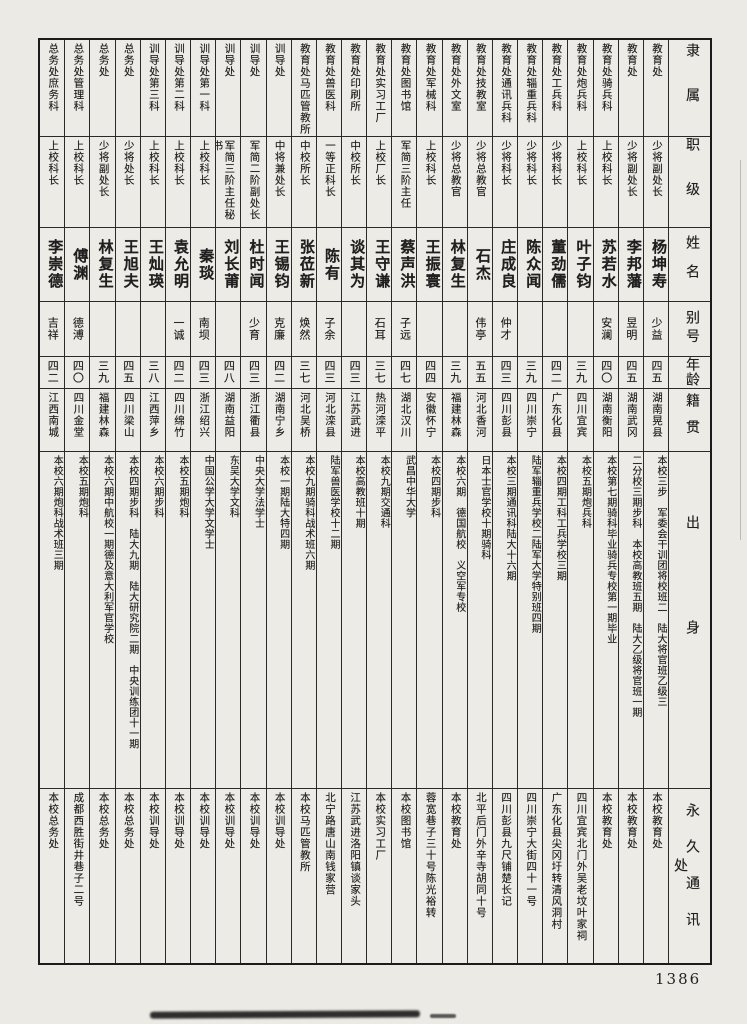 The image size is (747, 1024). What do you see at coordinates (454, 265) in the screenshot?
I see `person-name: 林复生` at bounding box center [454, 265].